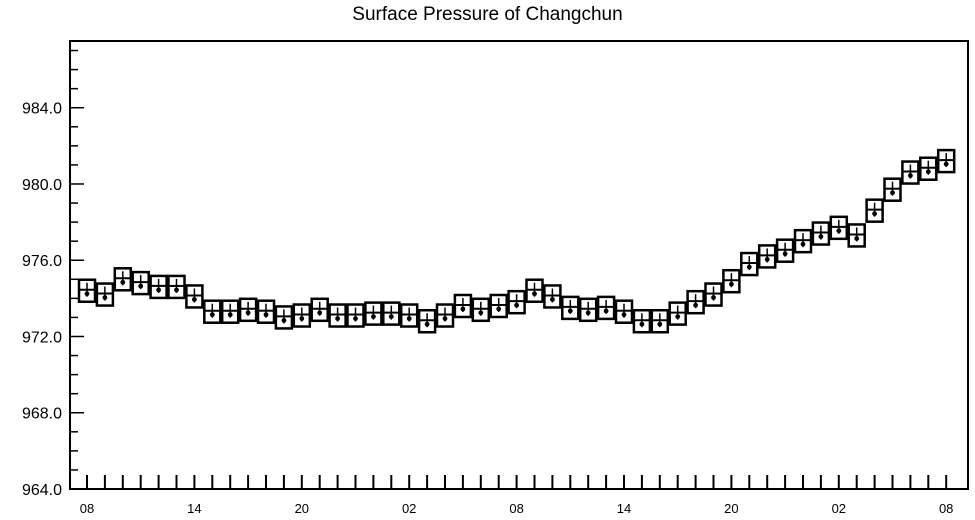 Image resolution: width=975 pixels, height=520 pixels. What do you see at coordinates (42, 109) in the screenshot?
I see `y-tick-label: 984.0` at bounding box center [42, 109].